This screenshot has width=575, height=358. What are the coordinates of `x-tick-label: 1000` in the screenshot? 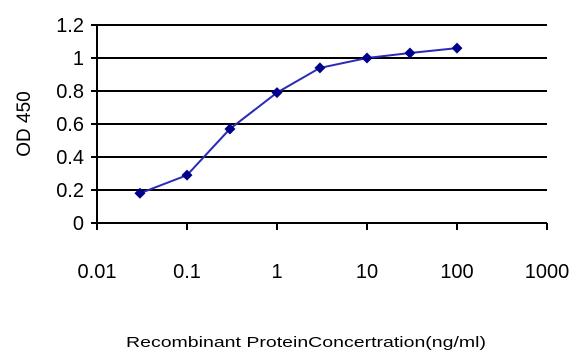 It's located at (547, 272).